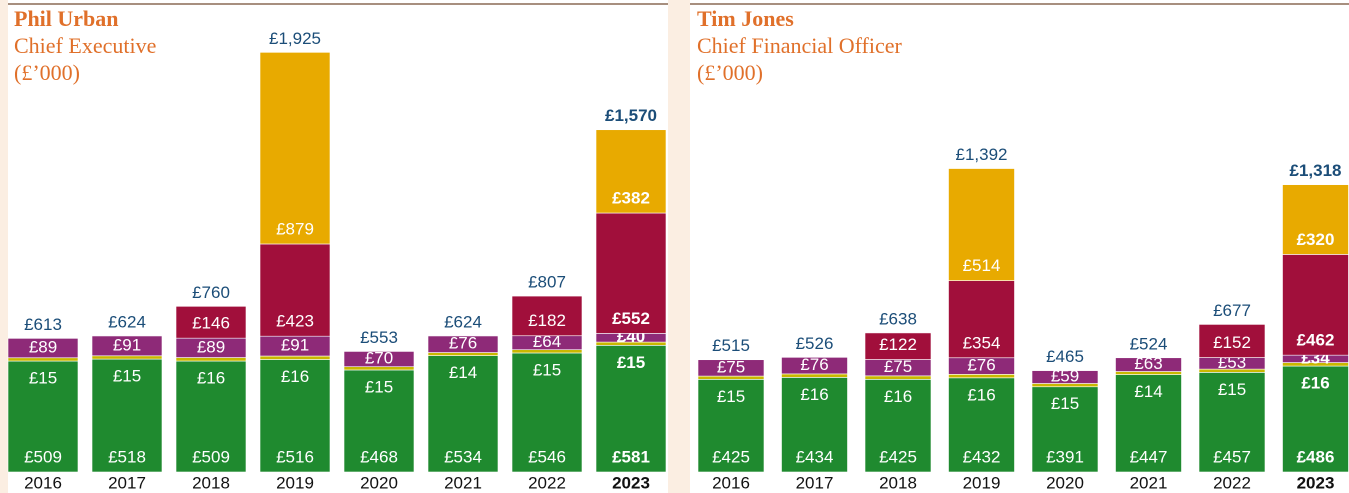 Image resolution: width=1349 pixels, height=493 pixels. Describe the element at coordinates (547, 456) in the screenshot. I see `value-label: £546` at that location.